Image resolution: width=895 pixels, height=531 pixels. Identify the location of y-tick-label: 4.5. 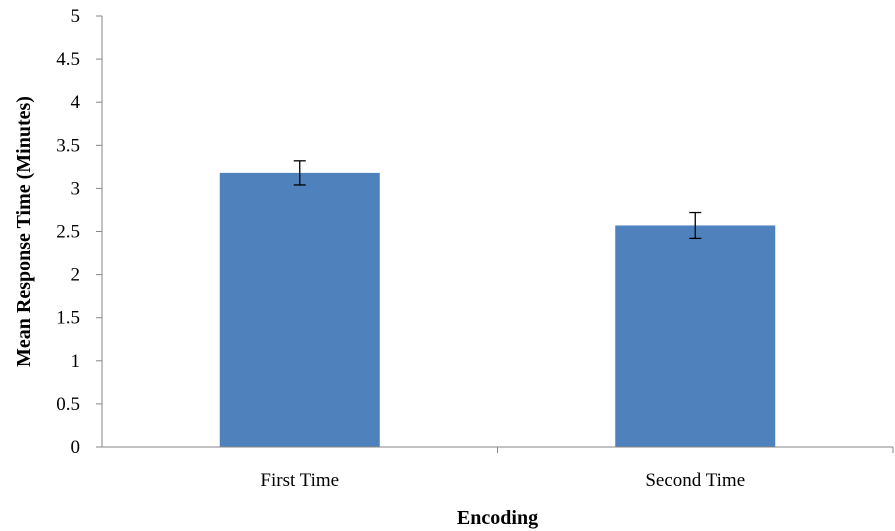
(68, 59).